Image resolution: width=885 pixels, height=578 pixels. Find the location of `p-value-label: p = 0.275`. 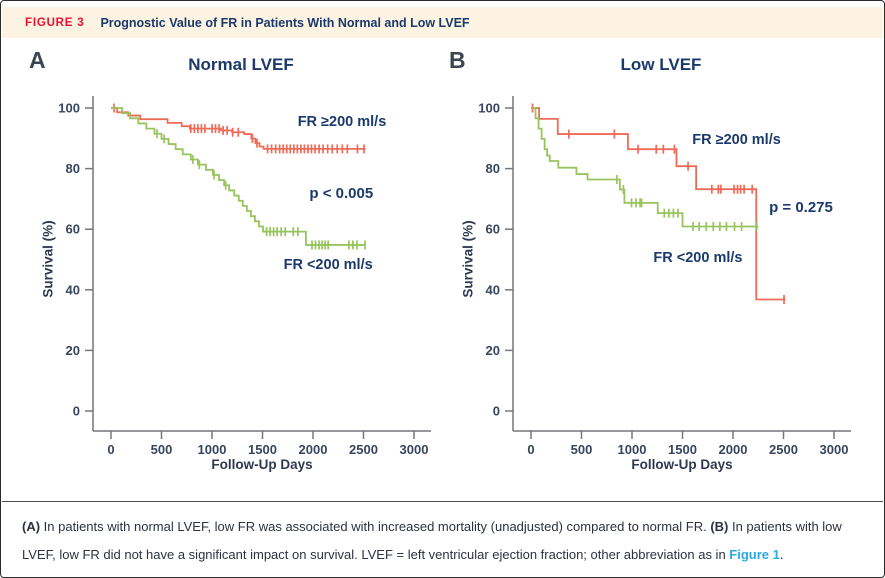

p-value-label: p = 0.275 is located at coordinates (801, 207).